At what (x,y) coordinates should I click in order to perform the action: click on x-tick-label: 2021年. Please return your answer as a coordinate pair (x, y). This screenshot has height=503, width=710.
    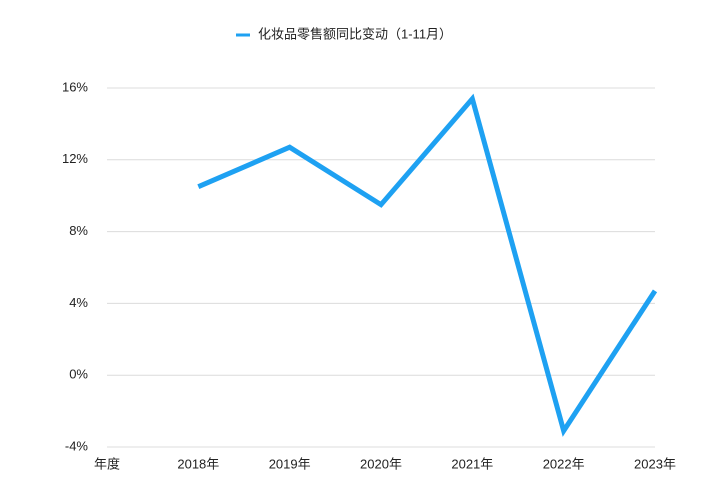
    Looking at the image, I should click on (472, 463).